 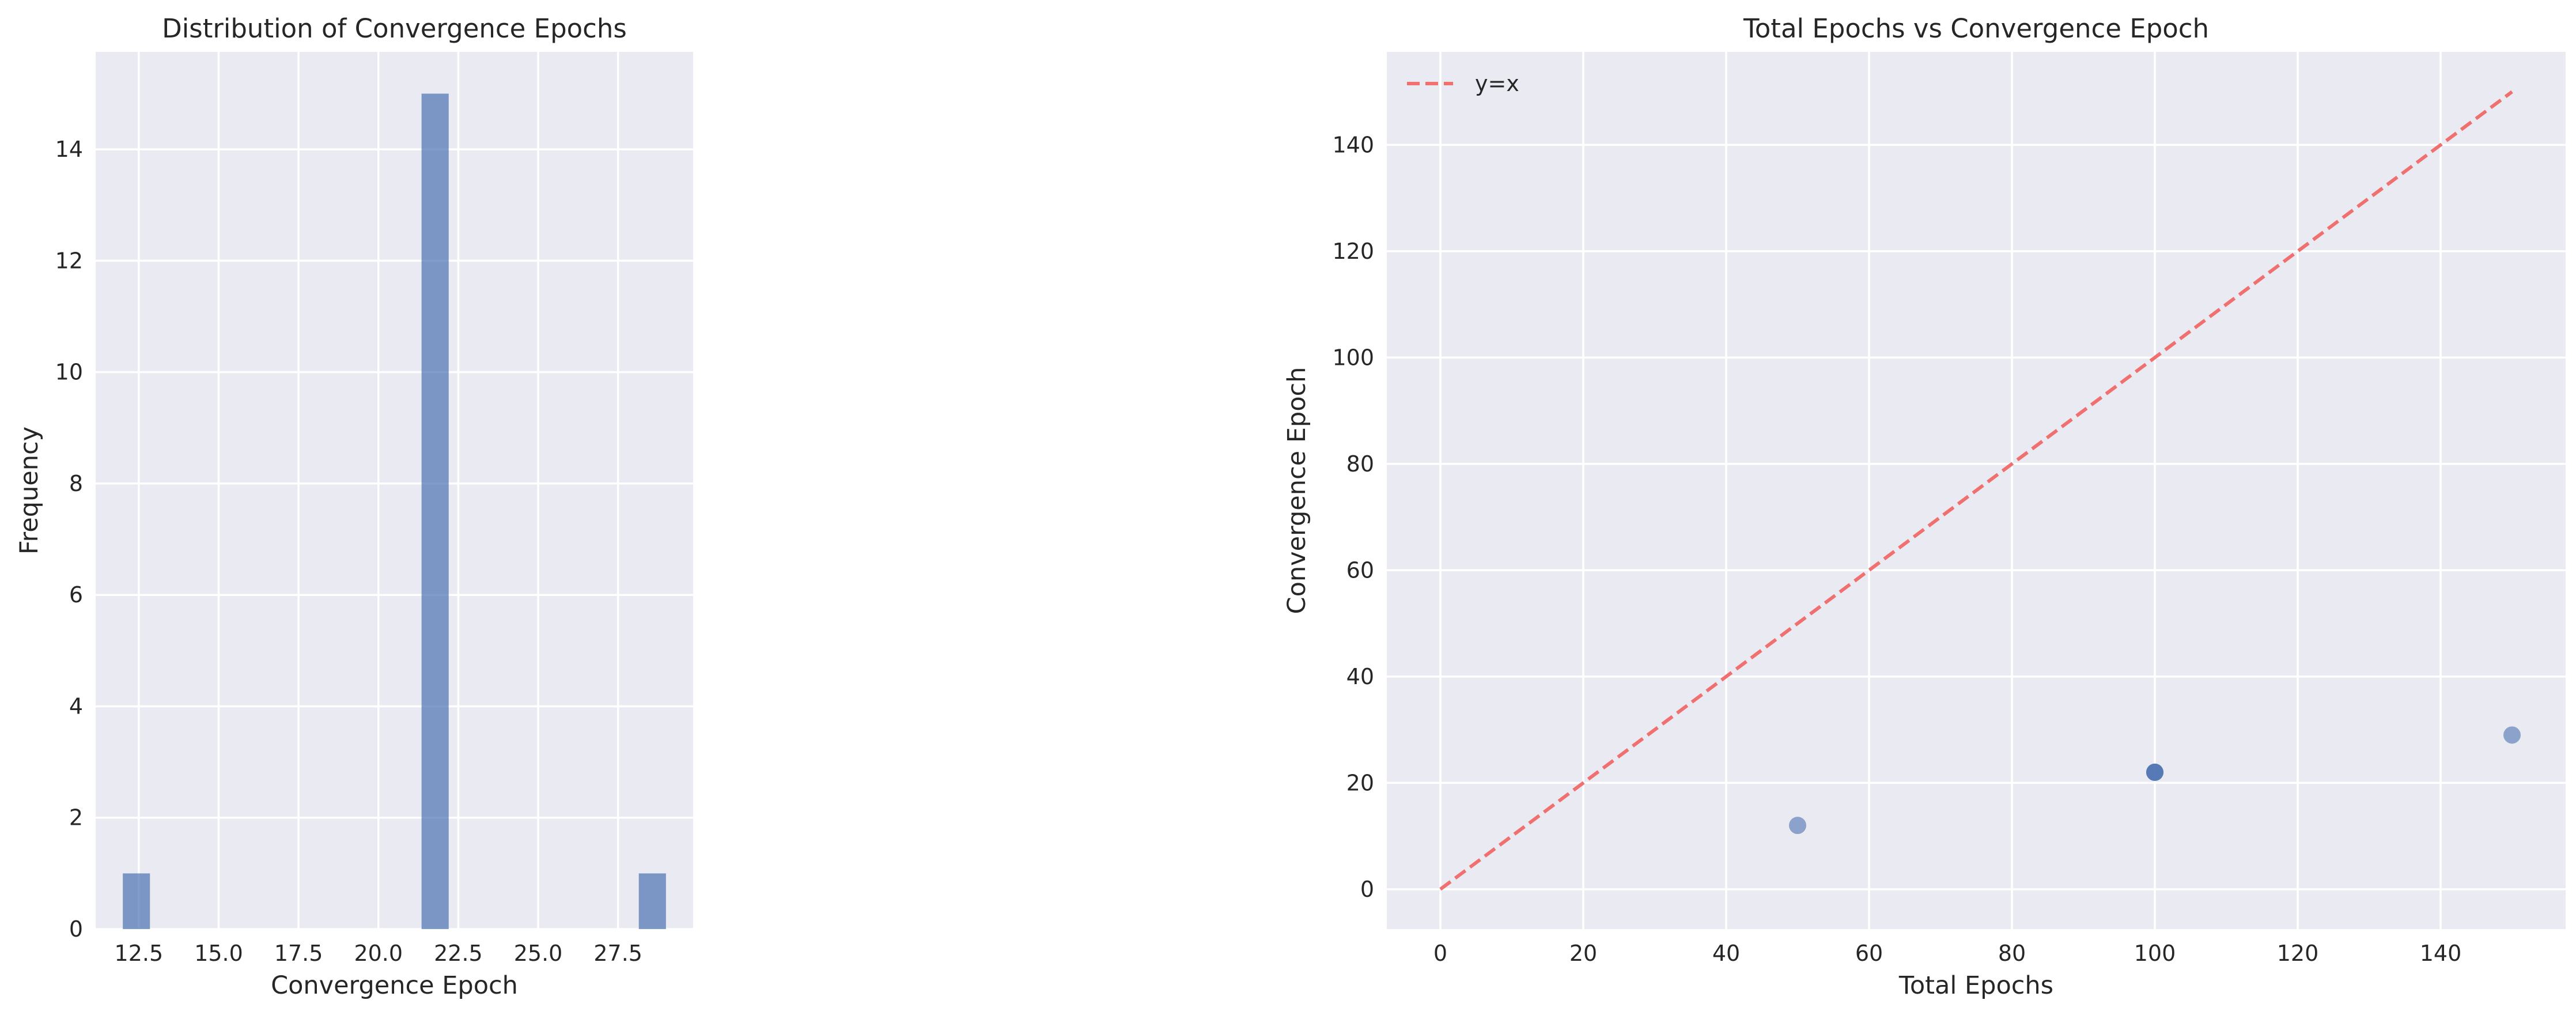 I want to click on y-tick-label: 80, so click(x=1360, y=464).